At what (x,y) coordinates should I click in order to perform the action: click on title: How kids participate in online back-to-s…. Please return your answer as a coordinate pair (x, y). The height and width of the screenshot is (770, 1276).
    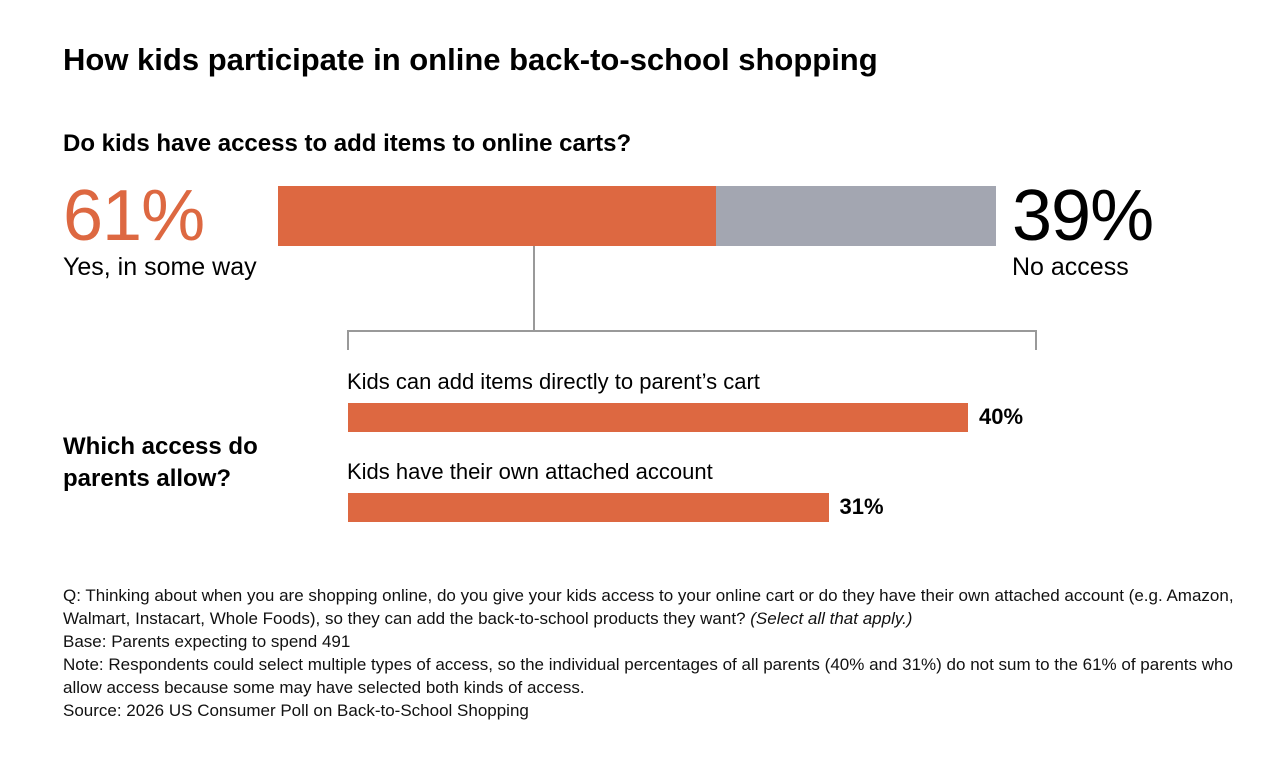
    Looking at the image, I should click on (470, 59).